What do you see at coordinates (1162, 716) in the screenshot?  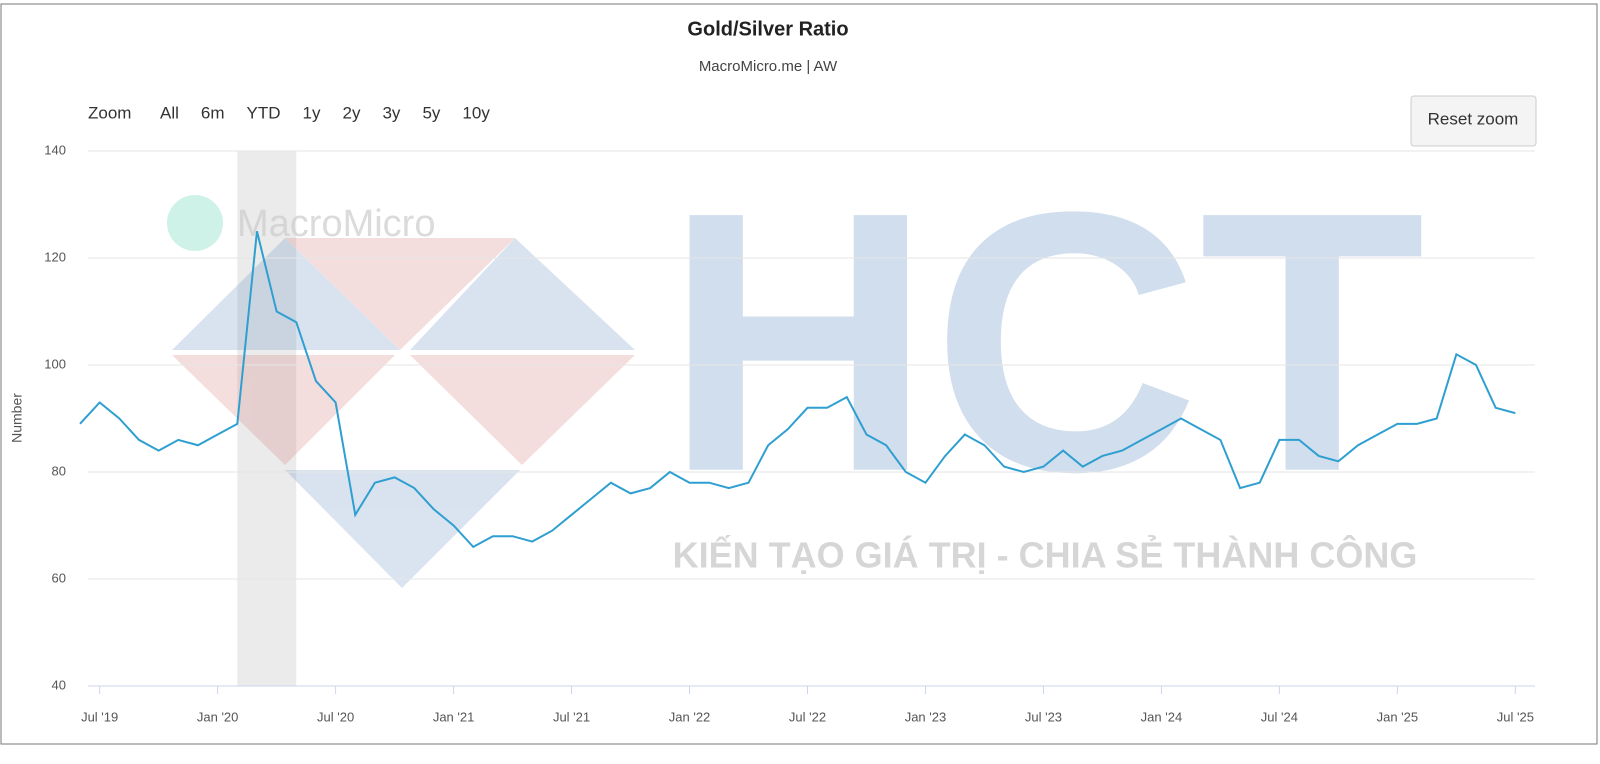 I see `x-tick-label: Jan '24` at bounding box center [1162, 716].